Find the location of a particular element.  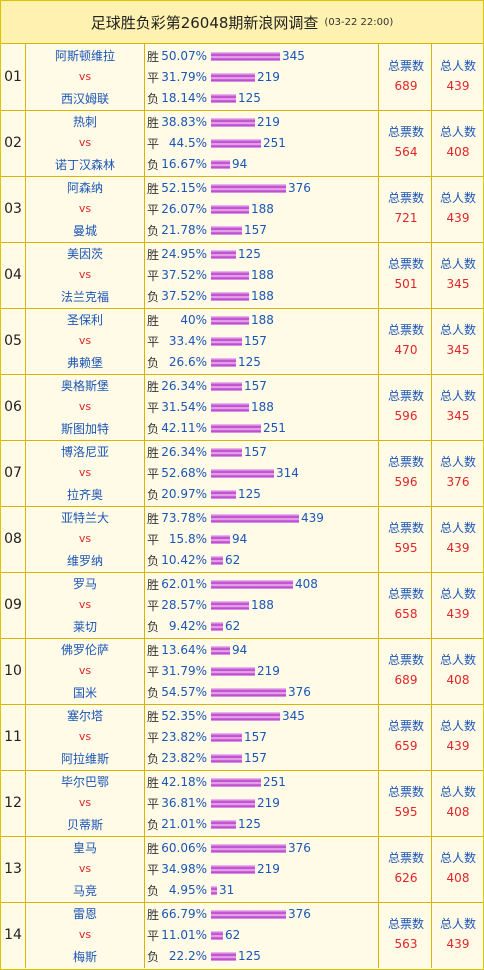

page-title: 足球胜负彩第26048期新浪网调查 is located at coordinates (204, 22).